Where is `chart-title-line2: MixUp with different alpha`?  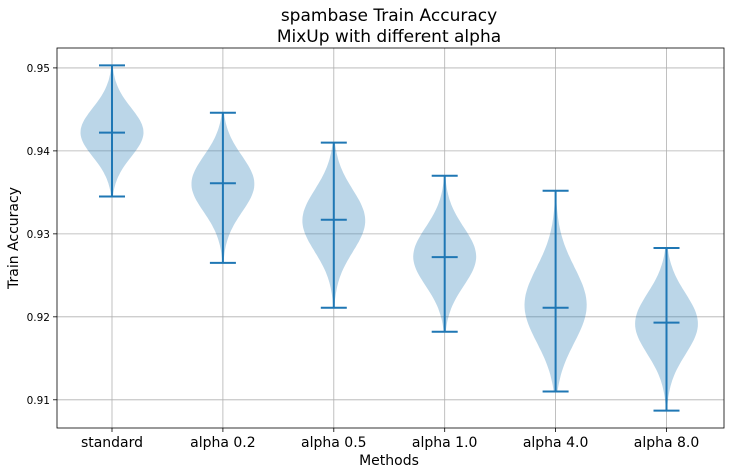
chart-title-line2: MixUp with different alpha is located at coordinates (389, 37).